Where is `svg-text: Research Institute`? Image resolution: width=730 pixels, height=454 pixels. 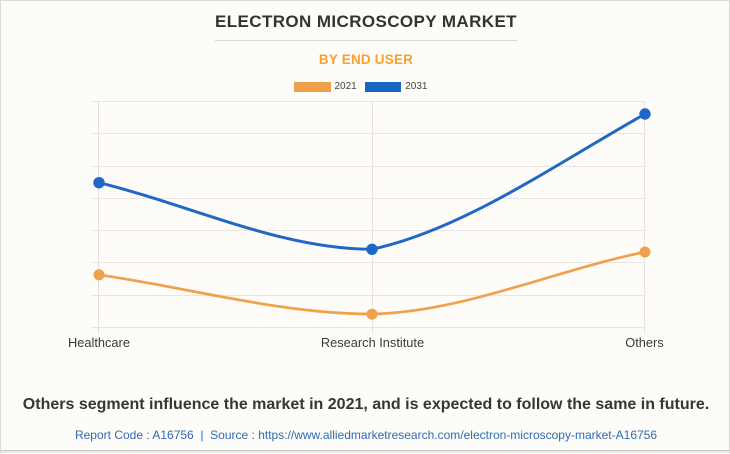 svg-text: Research Institute is located at coordinates (372, 342).